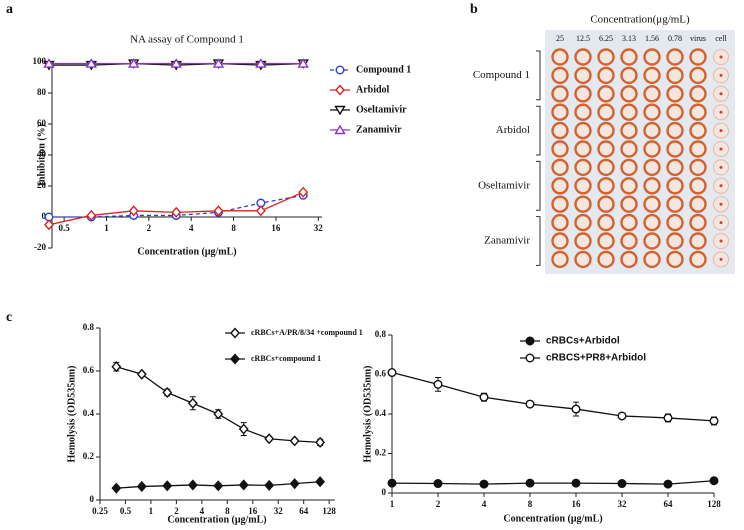  Describe the element at coordinates (367, 414) in the screenshot. I see `y-axis-label: Hemolysis (OD535nm)` at that location.